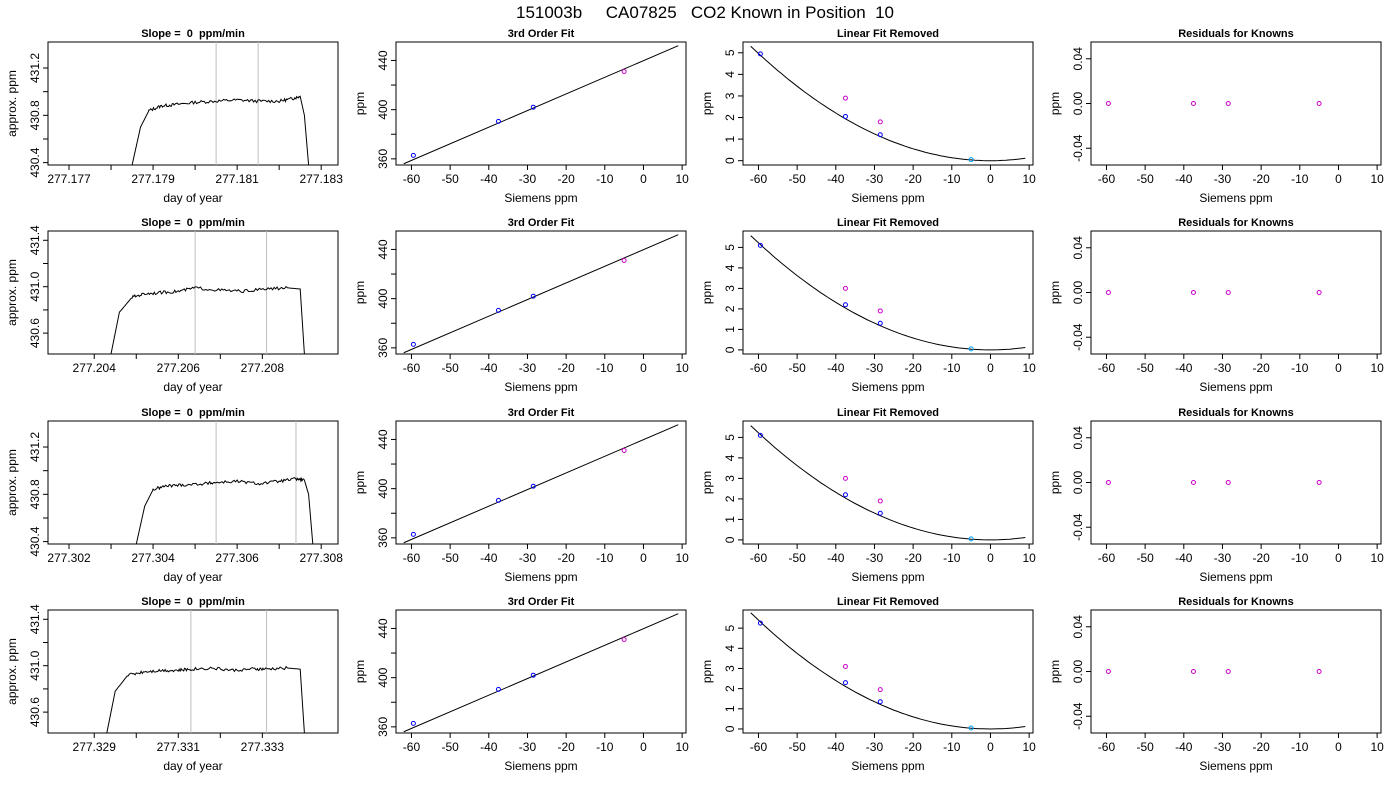  Describe the element at coordinates (321, 558) in the screenshot. I see `x-tick-label: 277.308` at that location.